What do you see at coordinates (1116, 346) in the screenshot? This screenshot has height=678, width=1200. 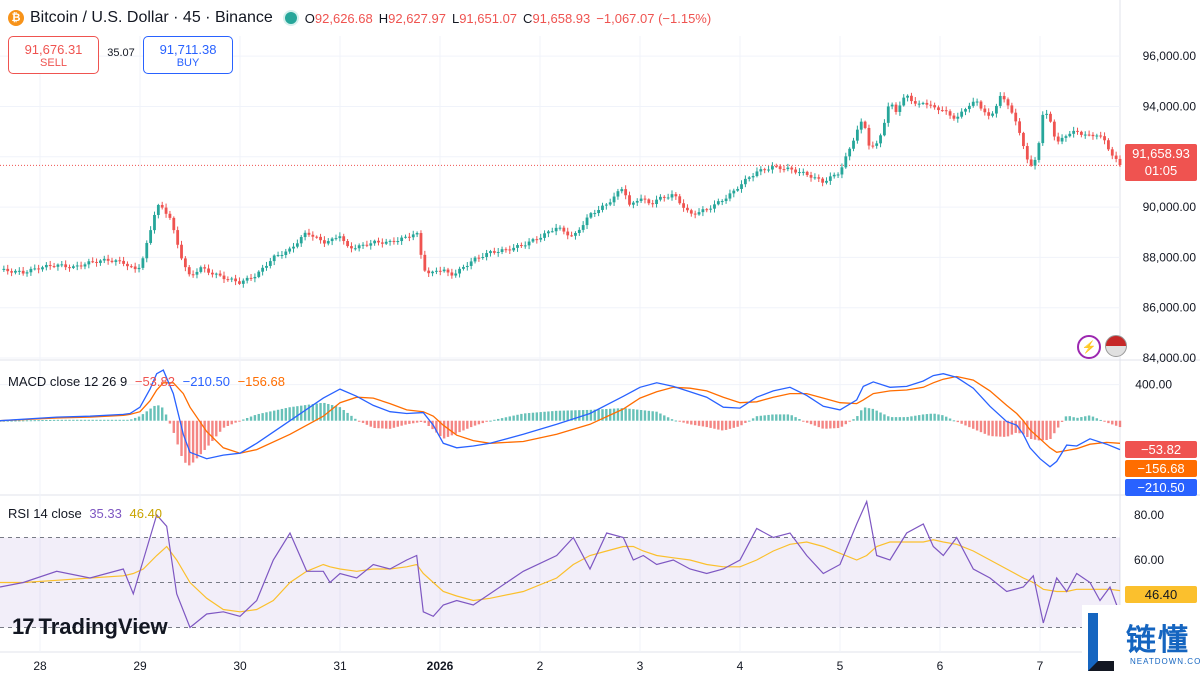 I see `us-flag-icon` at bounding box center [1116, 346].